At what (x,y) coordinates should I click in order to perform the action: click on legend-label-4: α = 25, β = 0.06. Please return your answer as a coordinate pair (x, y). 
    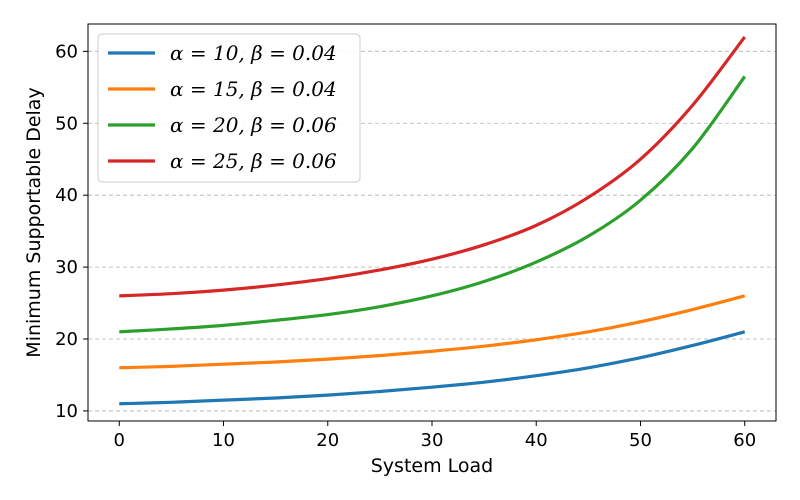
    Looking at the image, I should click on (253, 161).